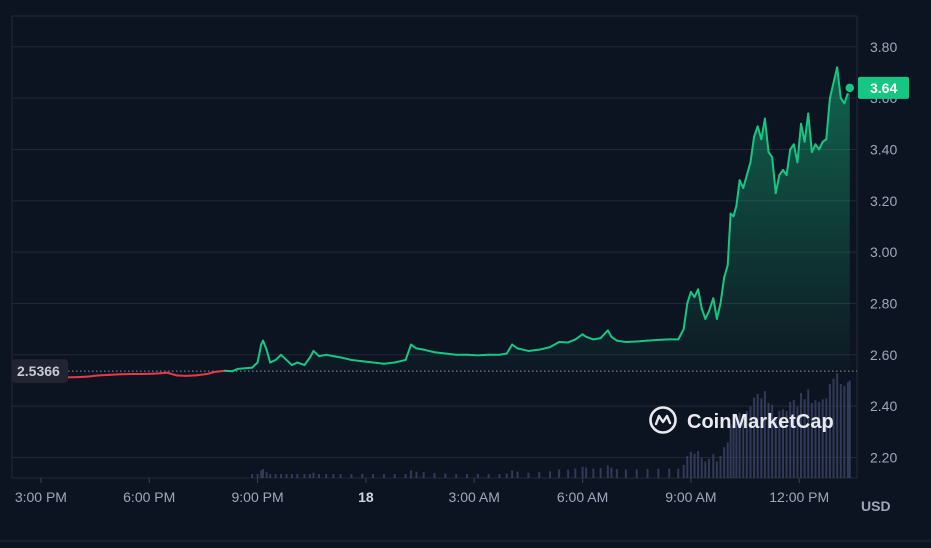 Image resolution: width=931 pixels, height=548 pixels. Describe the element at coordinates (474, 497) in the screenshot. I see `x-tick-label: 3:00 AM` at that location.